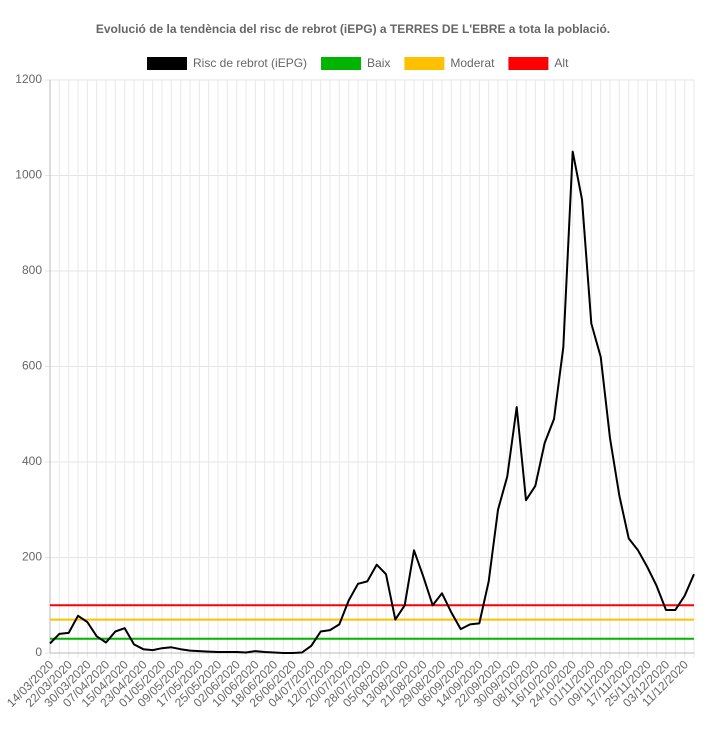  What do you see at coordinates (28, 175) in the screenshot?
I see `y-tick-label: 1000` at bounding box center [28, 175].